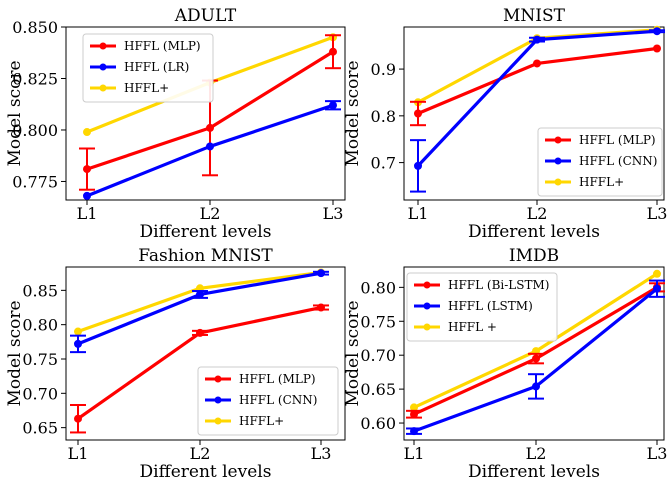 This screenshot has height=481, width=671. What do you see at coordinates (378, 355) in the screenshot?
I see `y-tick-label: 0.70` at bounding box center [378, 355].